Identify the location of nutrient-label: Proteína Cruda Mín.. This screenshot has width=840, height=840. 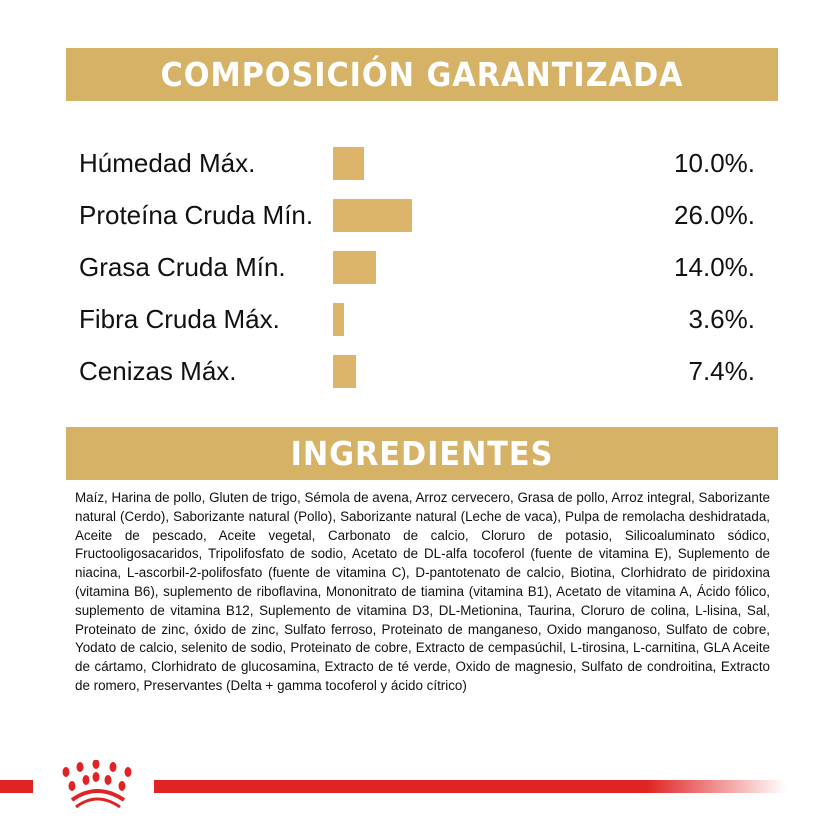
(196, 215).